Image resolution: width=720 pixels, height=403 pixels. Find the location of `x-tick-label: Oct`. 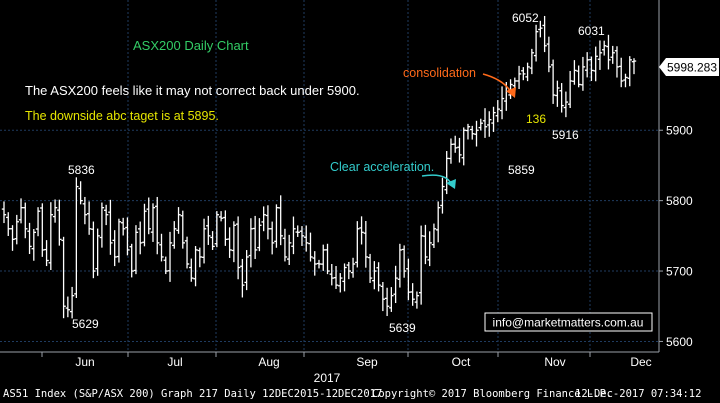

x-tick-label: Oct is located at coordinates (461, 362).